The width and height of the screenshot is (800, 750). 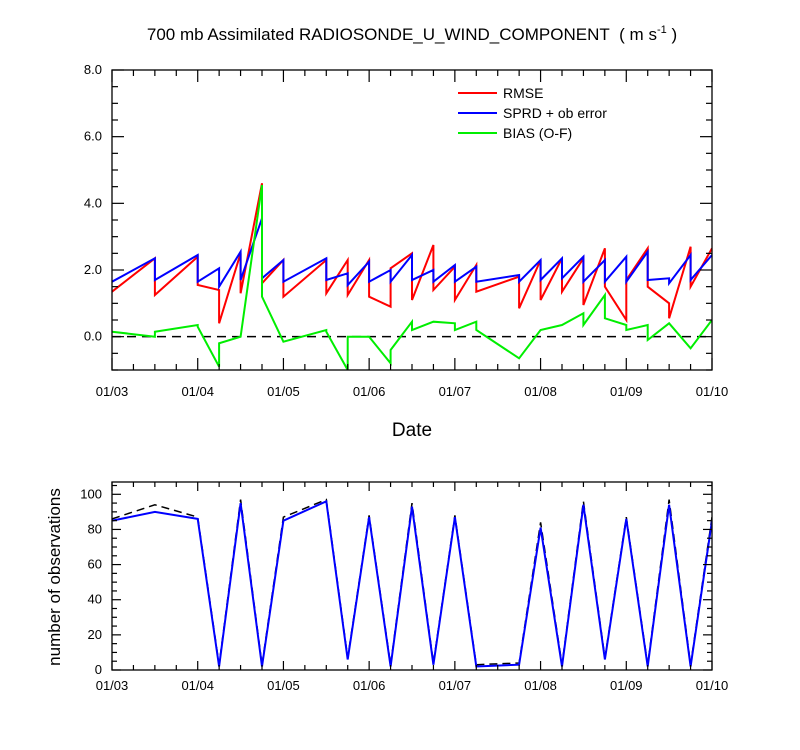 I want to click on y-tick-label: 4.0, so click(x=93, y=202).